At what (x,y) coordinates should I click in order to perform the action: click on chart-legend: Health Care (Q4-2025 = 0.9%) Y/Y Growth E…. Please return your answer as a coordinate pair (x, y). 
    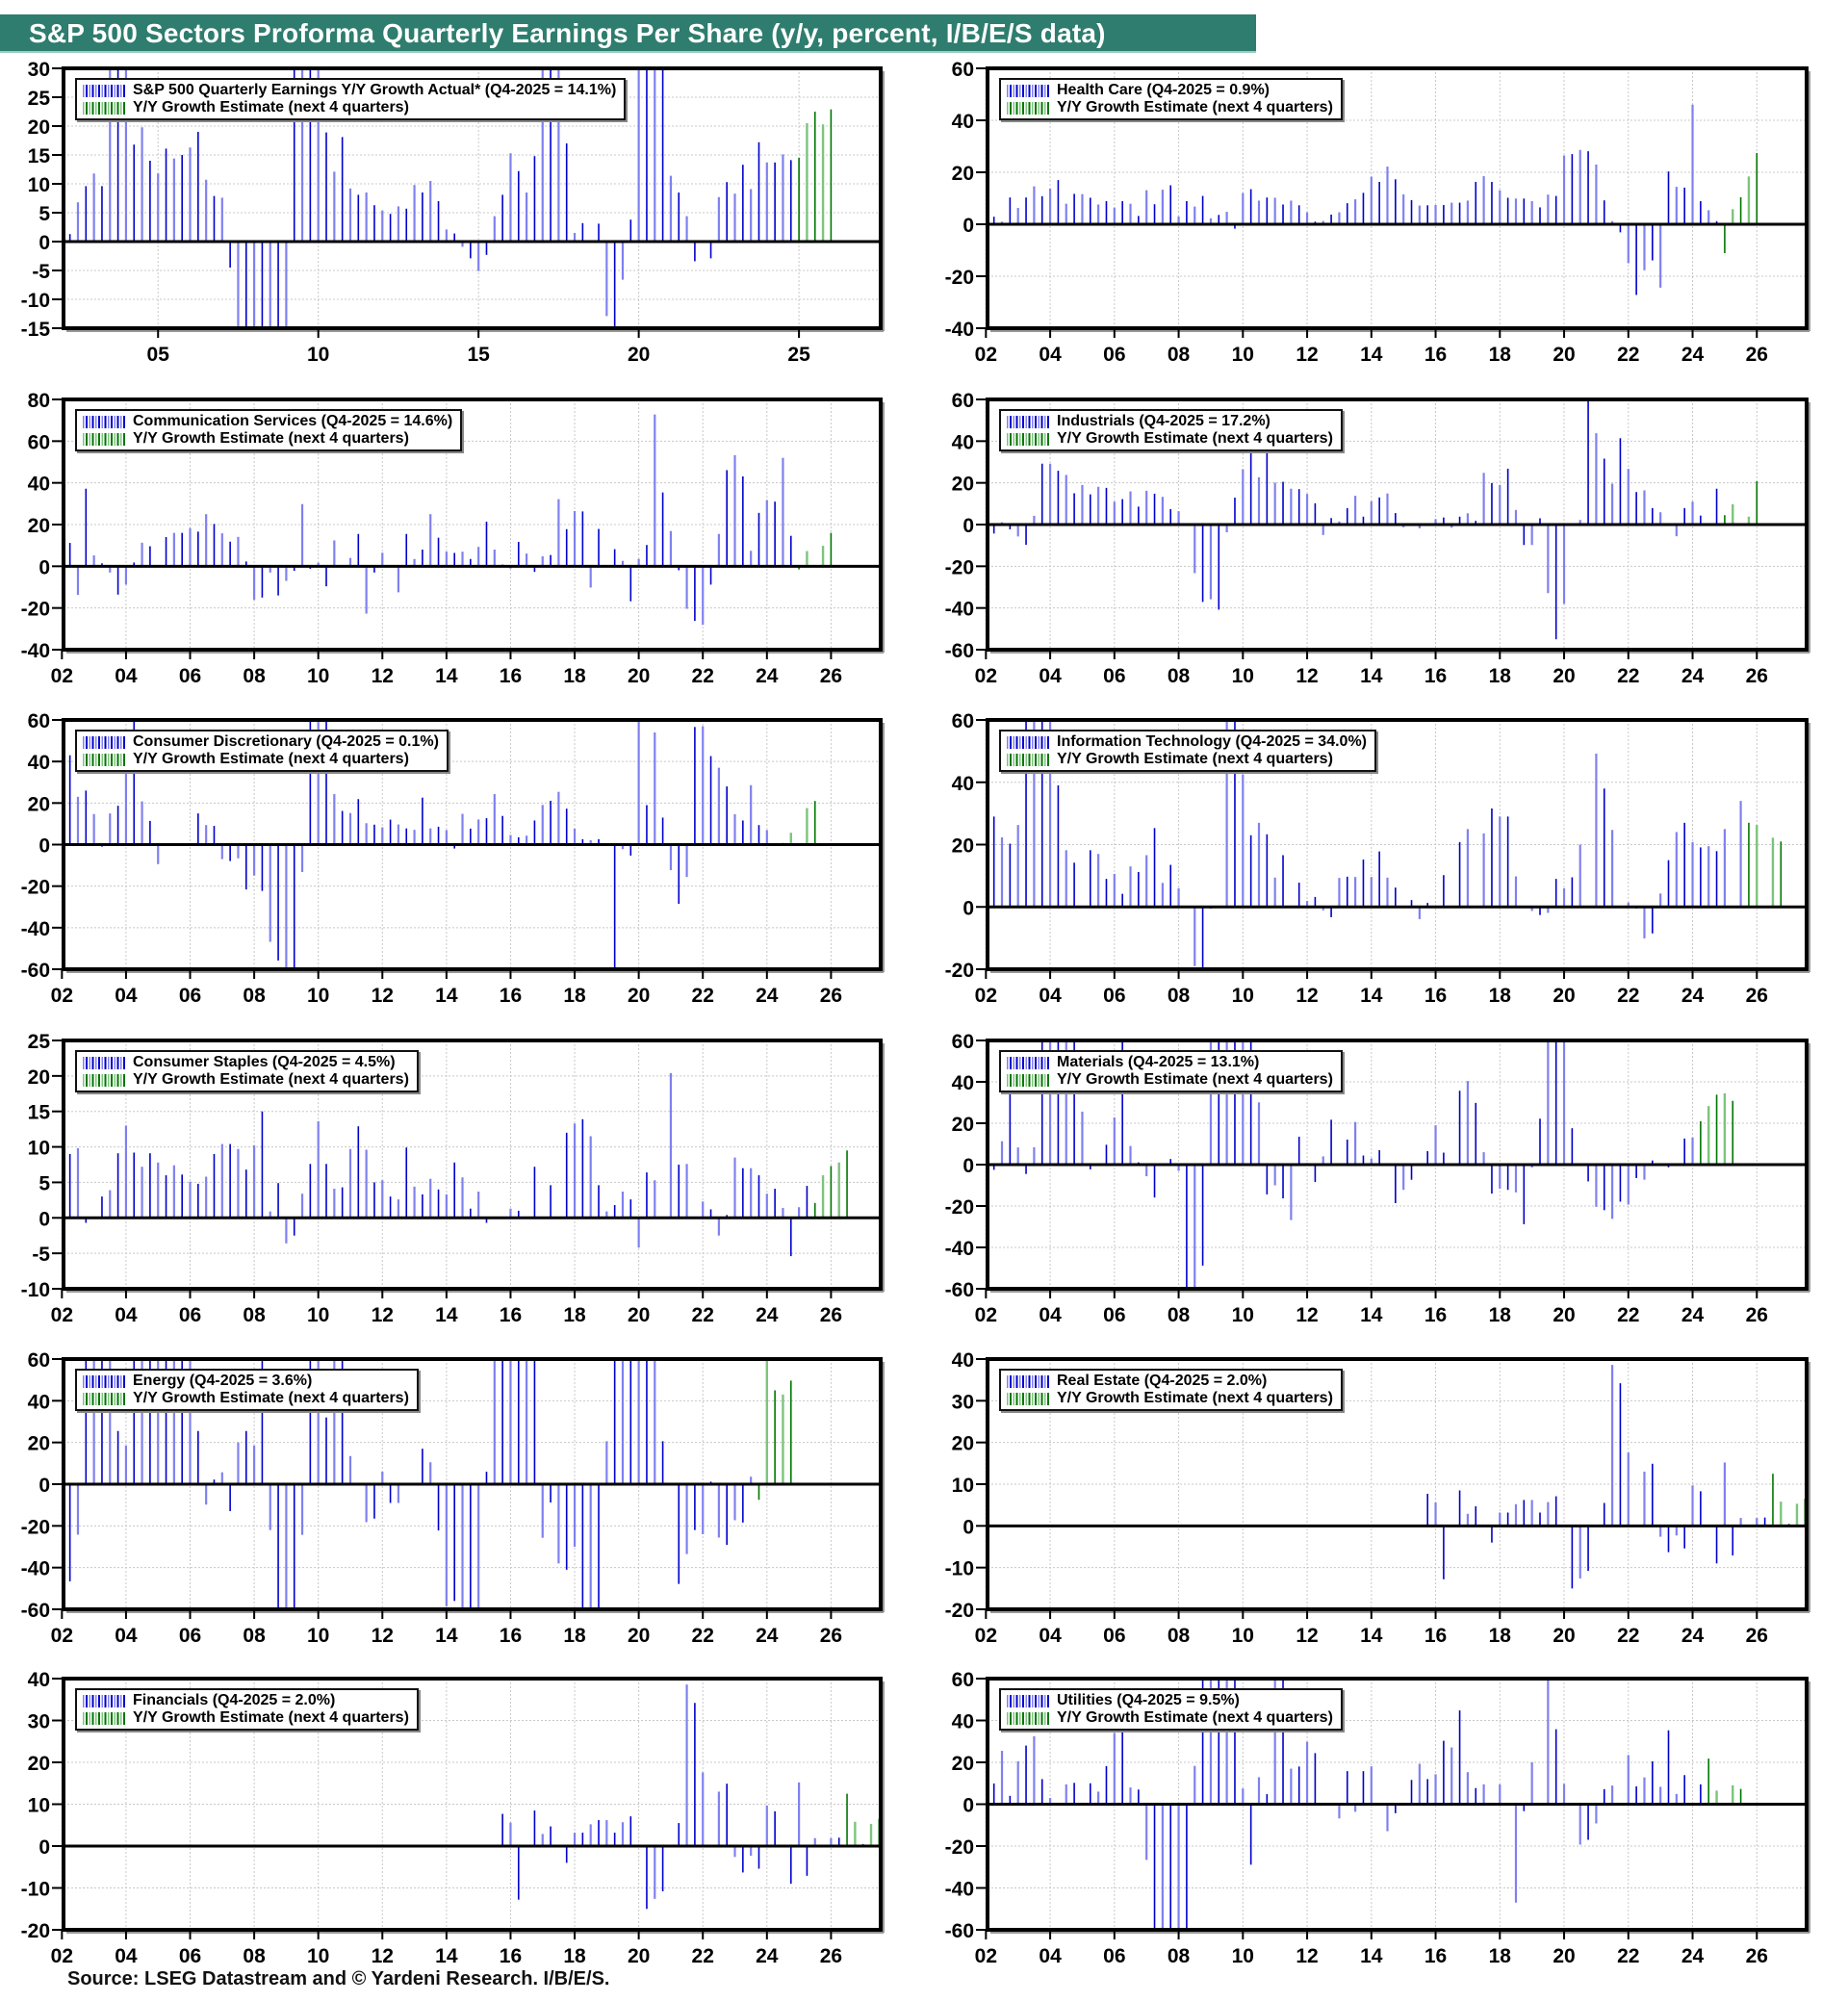
    Looking at the image, I should click on (1171, 99).